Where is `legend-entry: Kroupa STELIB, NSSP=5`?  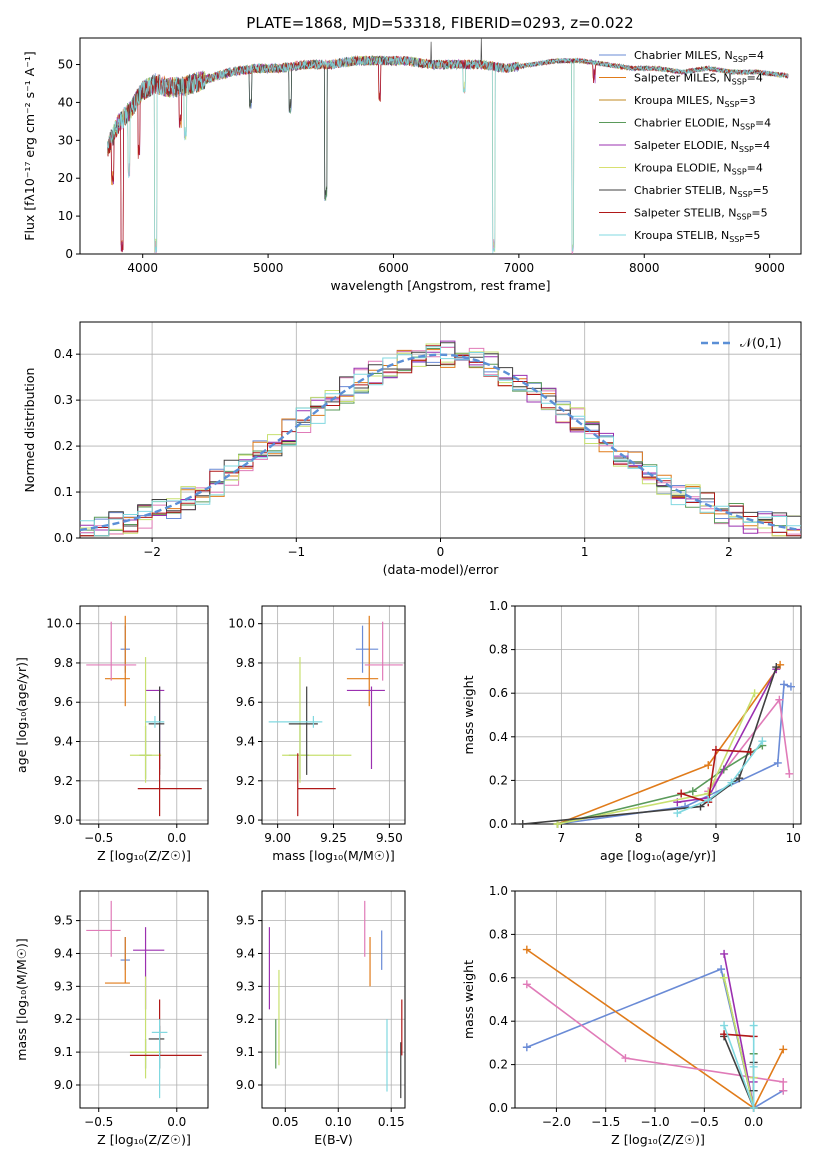
legend-entry: Kroupa STELIB, NSSP=5 is located at coordinates (697, 236).